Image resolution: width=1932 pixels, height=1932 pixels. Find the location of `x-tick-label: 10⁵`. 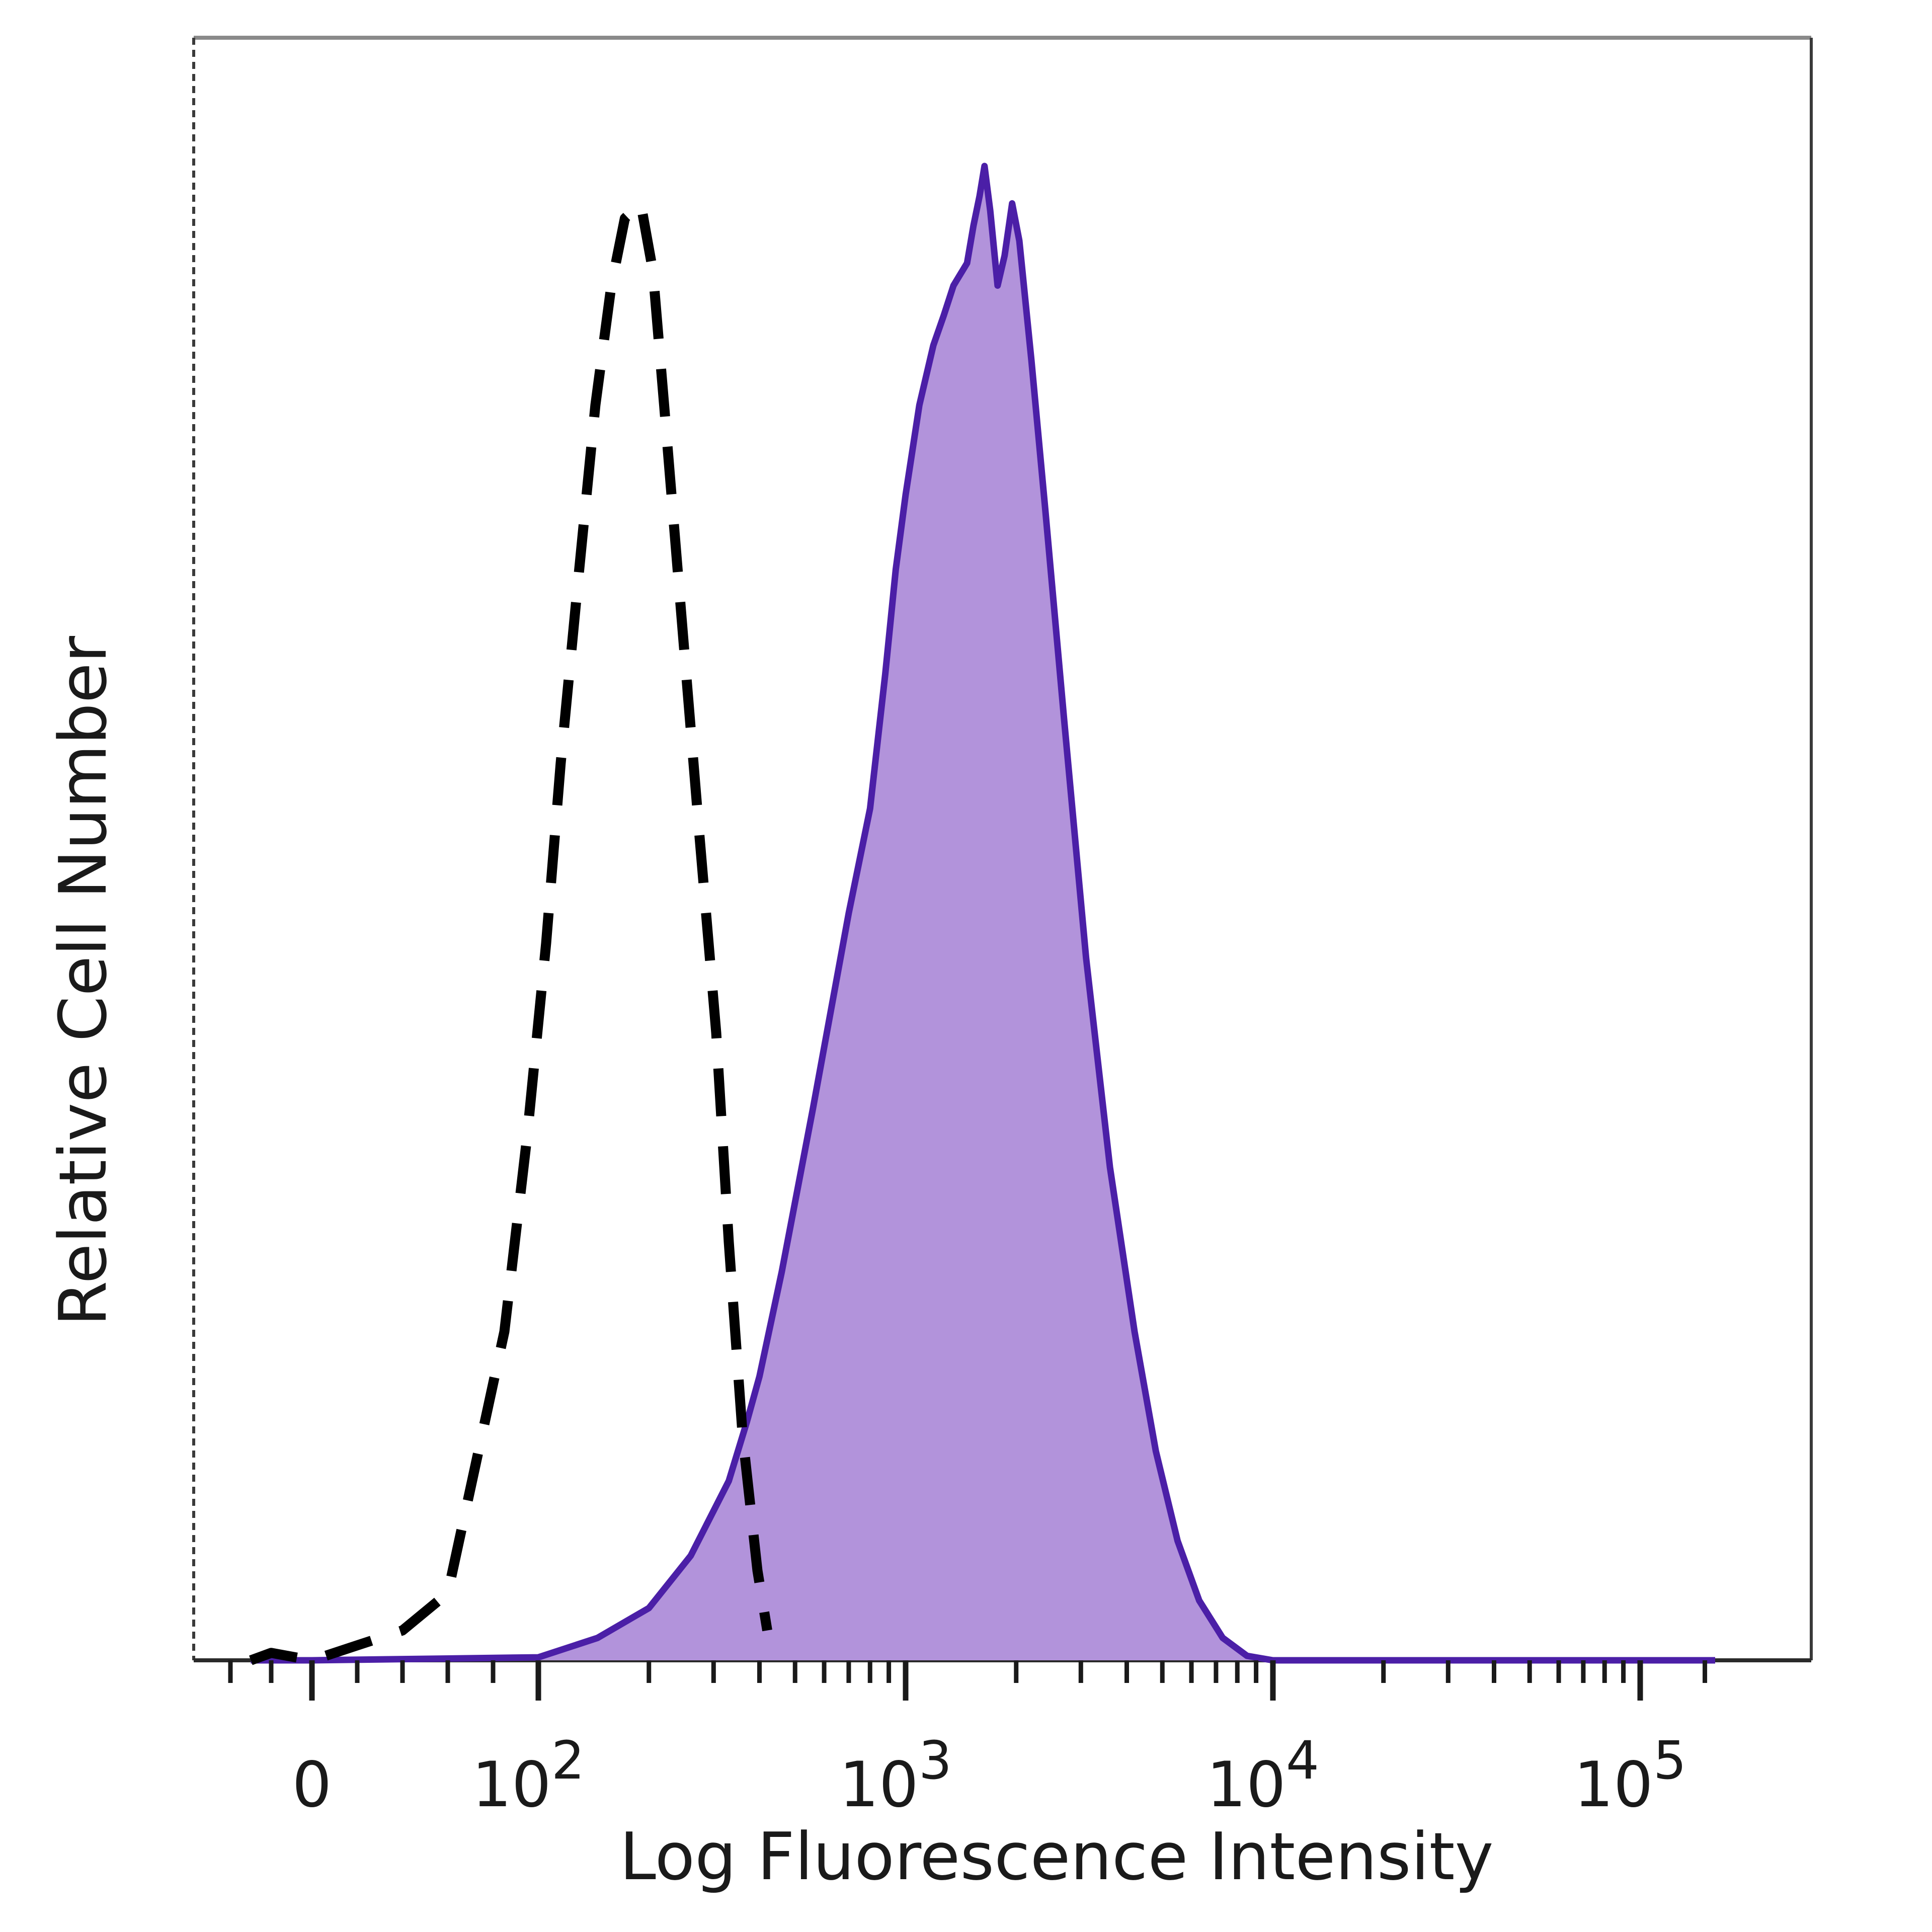

x-tick-label: 10⁵ is located at coordinates (1630, 1776).